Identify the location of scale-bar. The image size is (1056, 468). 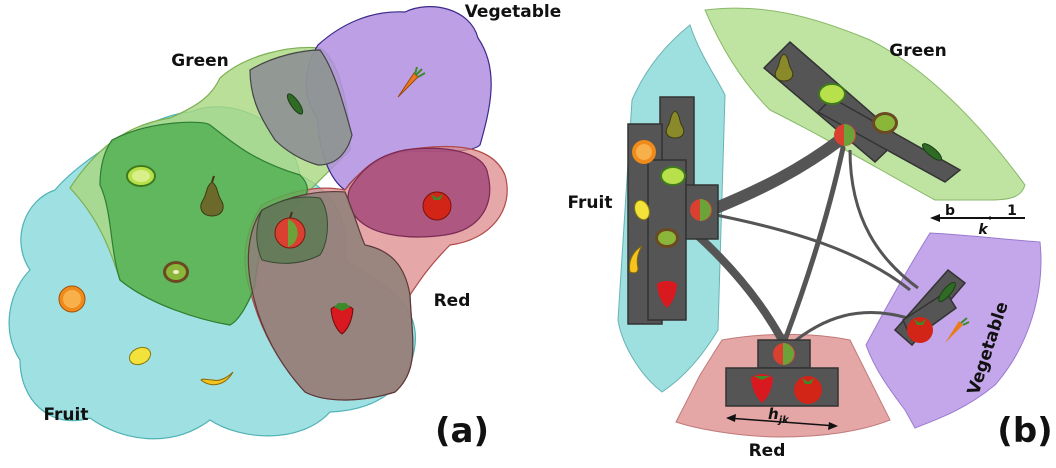
(977, 218).